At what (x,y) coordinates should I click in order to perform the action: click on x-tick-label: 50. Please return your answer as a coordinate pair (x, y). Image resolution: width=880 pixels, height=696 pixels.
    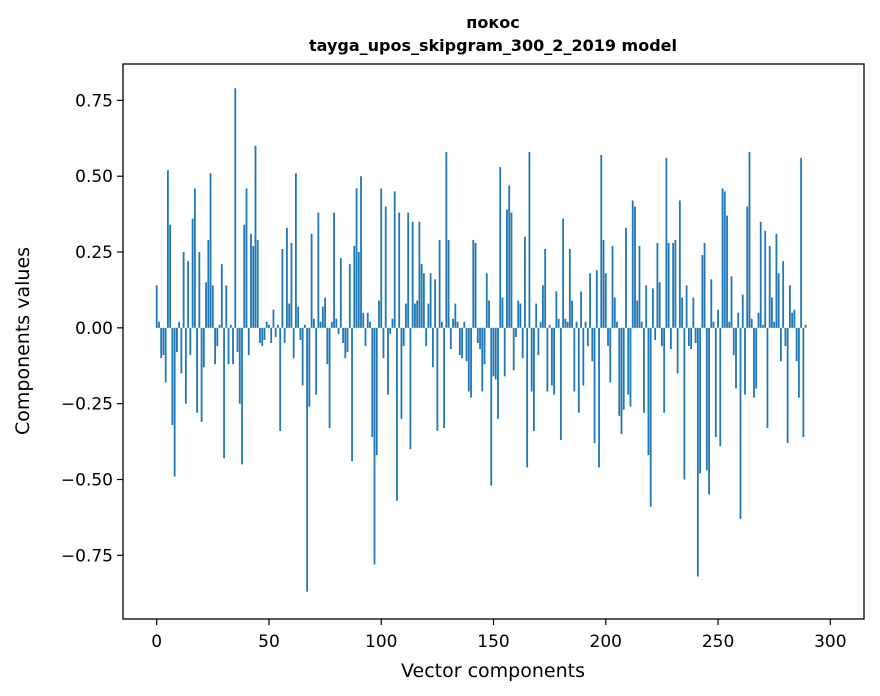
    Looking at the image, I should click on (269, 642).